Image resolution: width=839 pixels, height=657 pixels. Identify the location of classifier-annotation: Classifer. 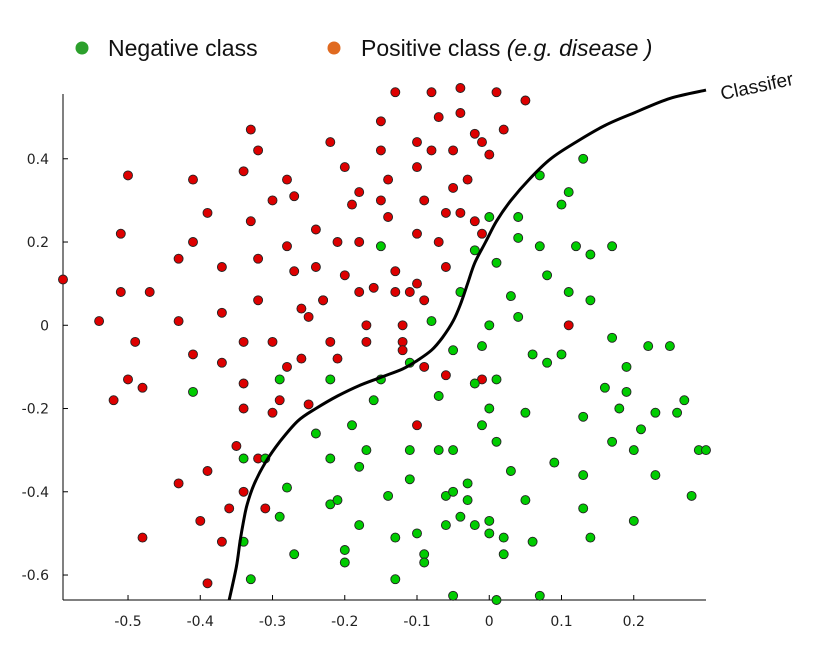
(757, 87).